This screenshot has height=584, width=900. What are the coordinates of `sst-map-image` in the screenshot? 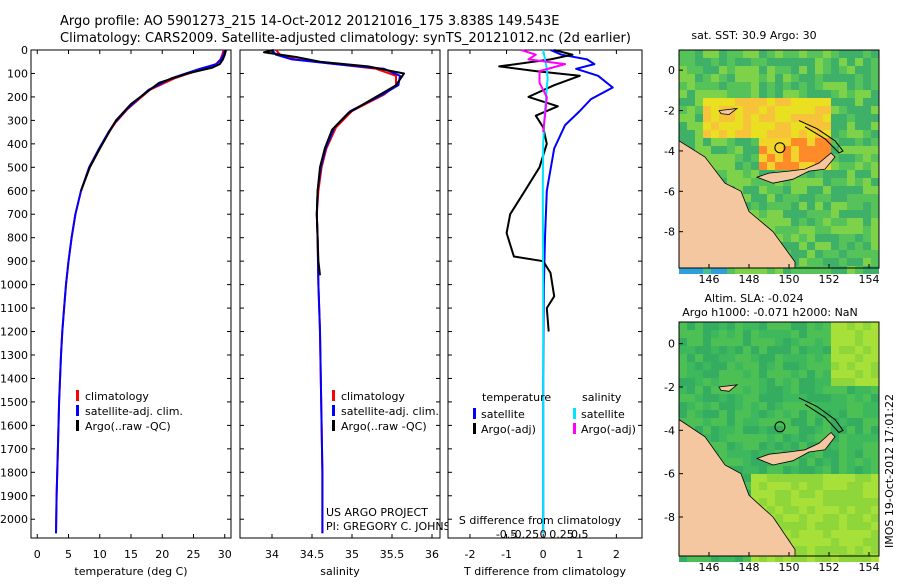 It's located at (778, 162).